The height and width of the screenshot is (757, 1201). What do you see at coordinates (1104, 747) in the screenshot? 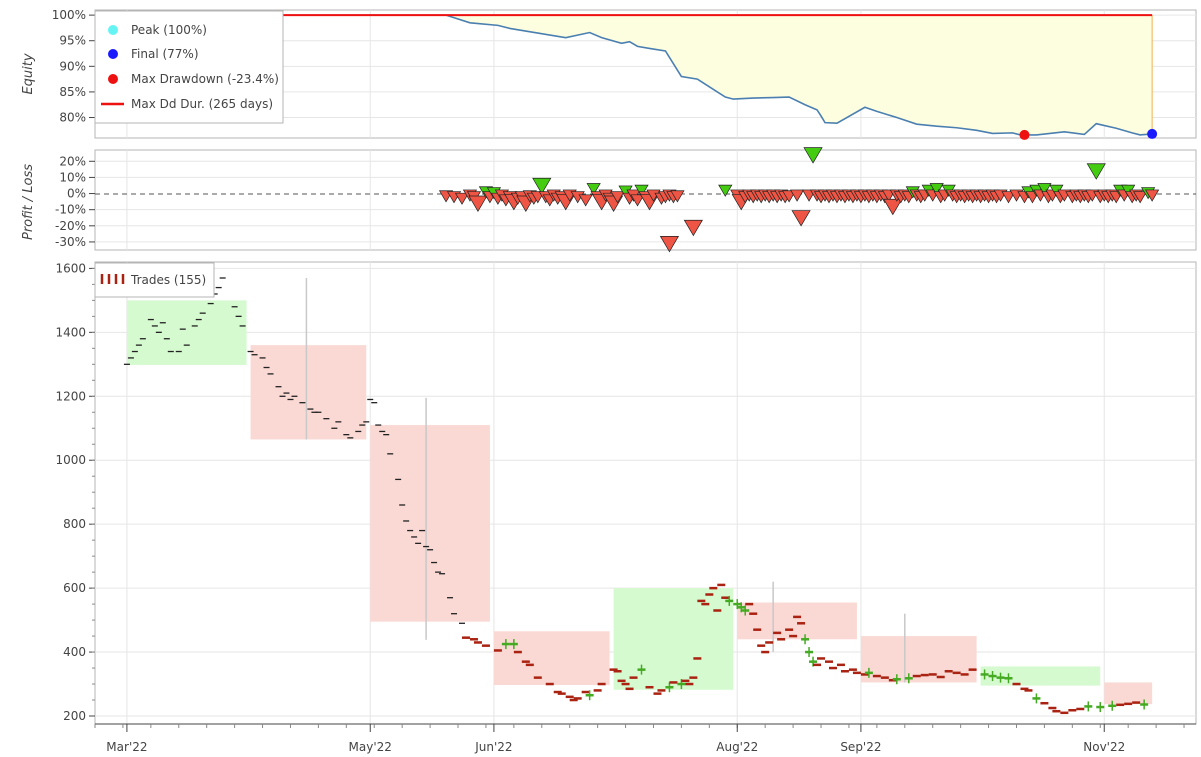
I see `x-tick-label: Nov'22` at bounding box center [1104, 747].